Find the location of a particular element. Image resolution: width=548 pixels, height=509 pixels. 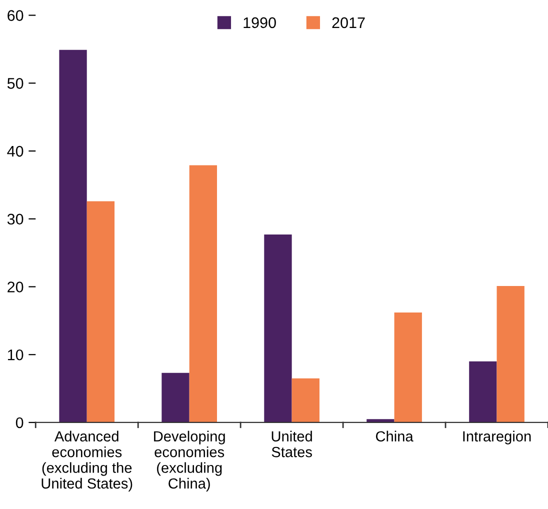

y-tick-label: 40 is located at coordinates (15, 151).